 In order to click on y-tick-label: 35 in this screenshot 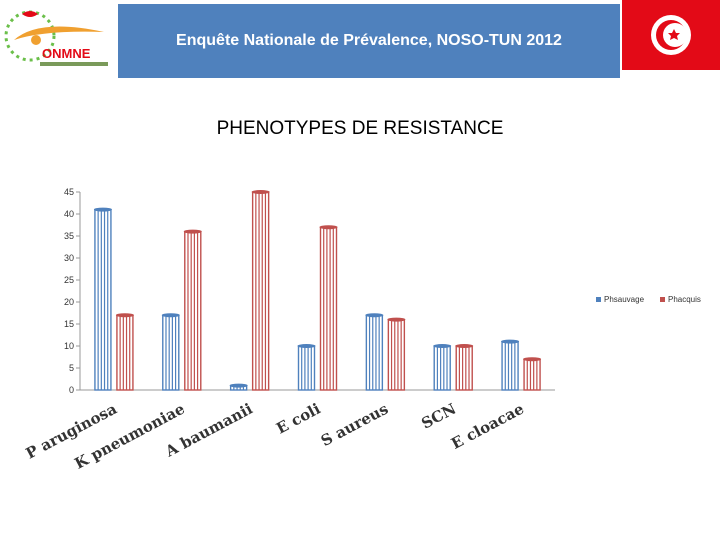, I will do `click(69, 236)`.